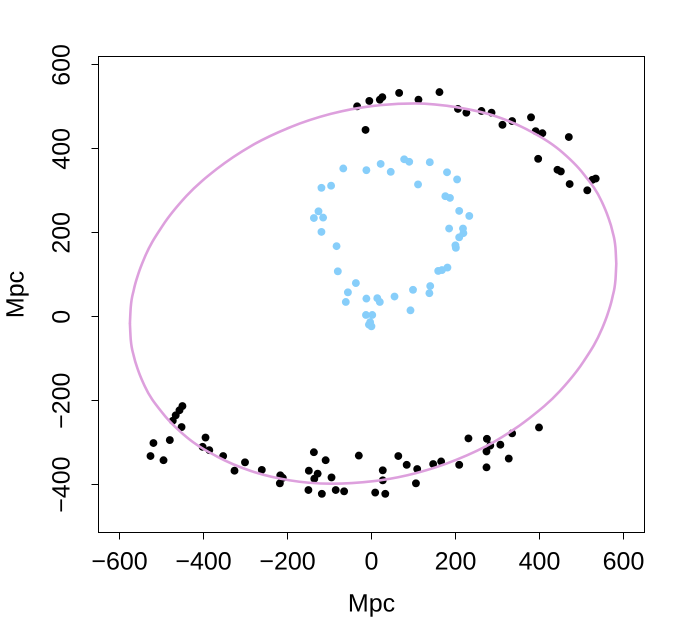 The height and width of the screenshot is (628, 698). I want to click on x-tick-label: −600, so click(119, 562).